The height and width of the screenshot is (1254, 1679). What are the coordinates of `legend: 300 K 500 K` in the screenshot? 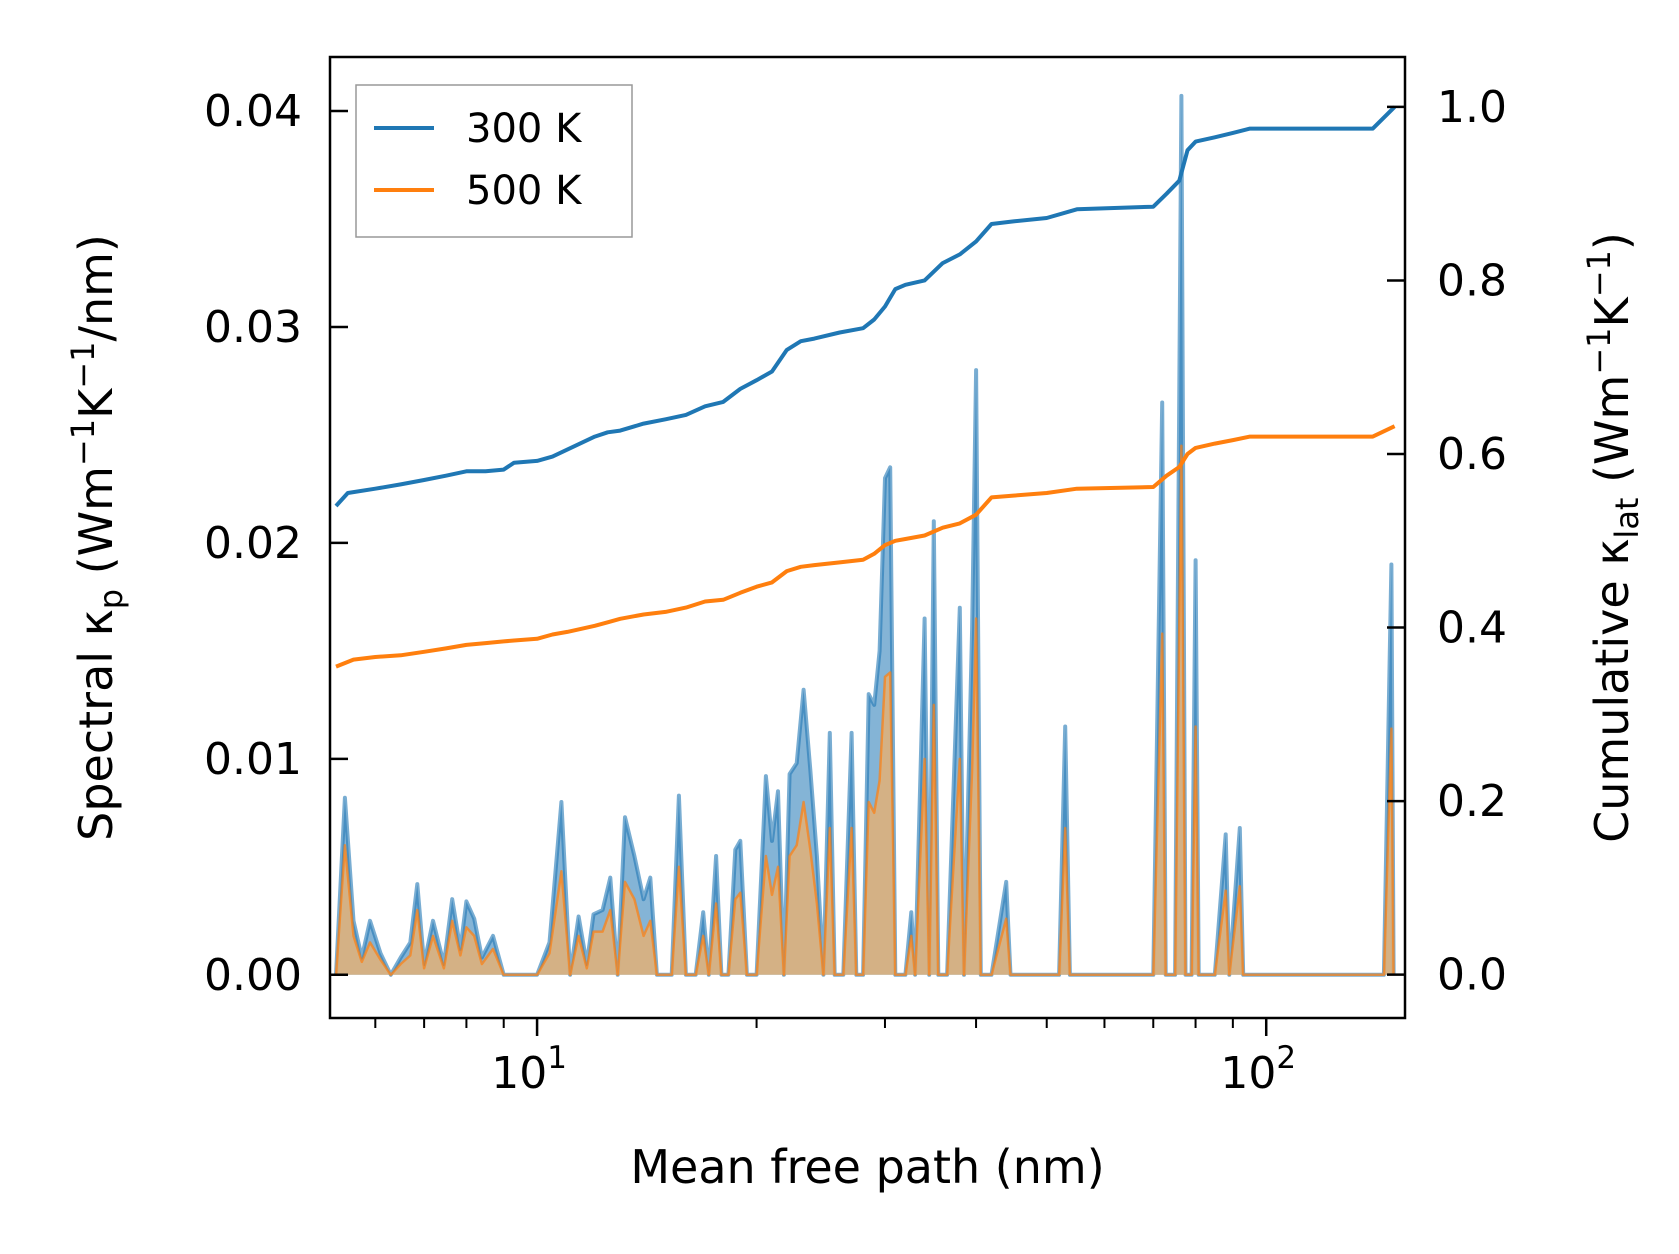 It's located at (494, 161).